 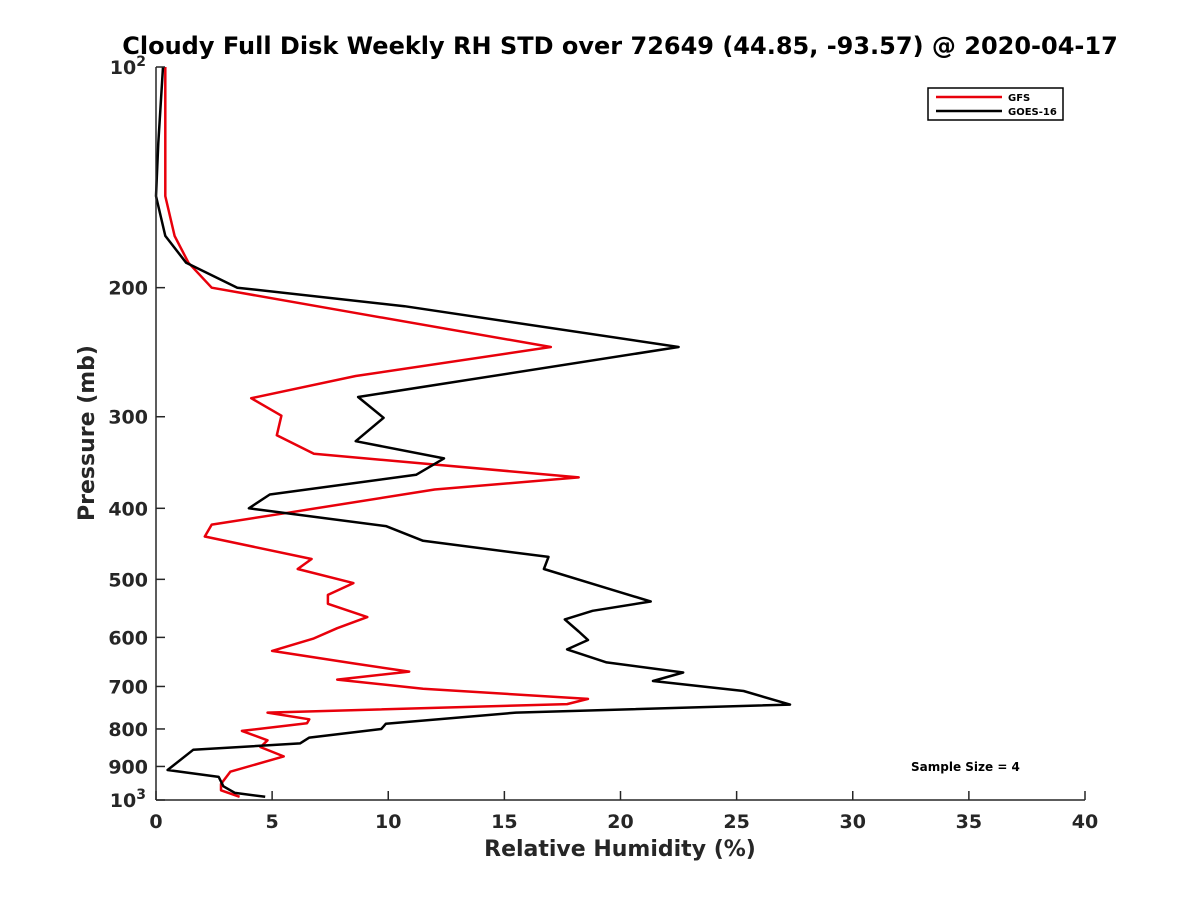 I want to click on sample-size-annotation: Sample Size = 4, so click(x=965, y=767).